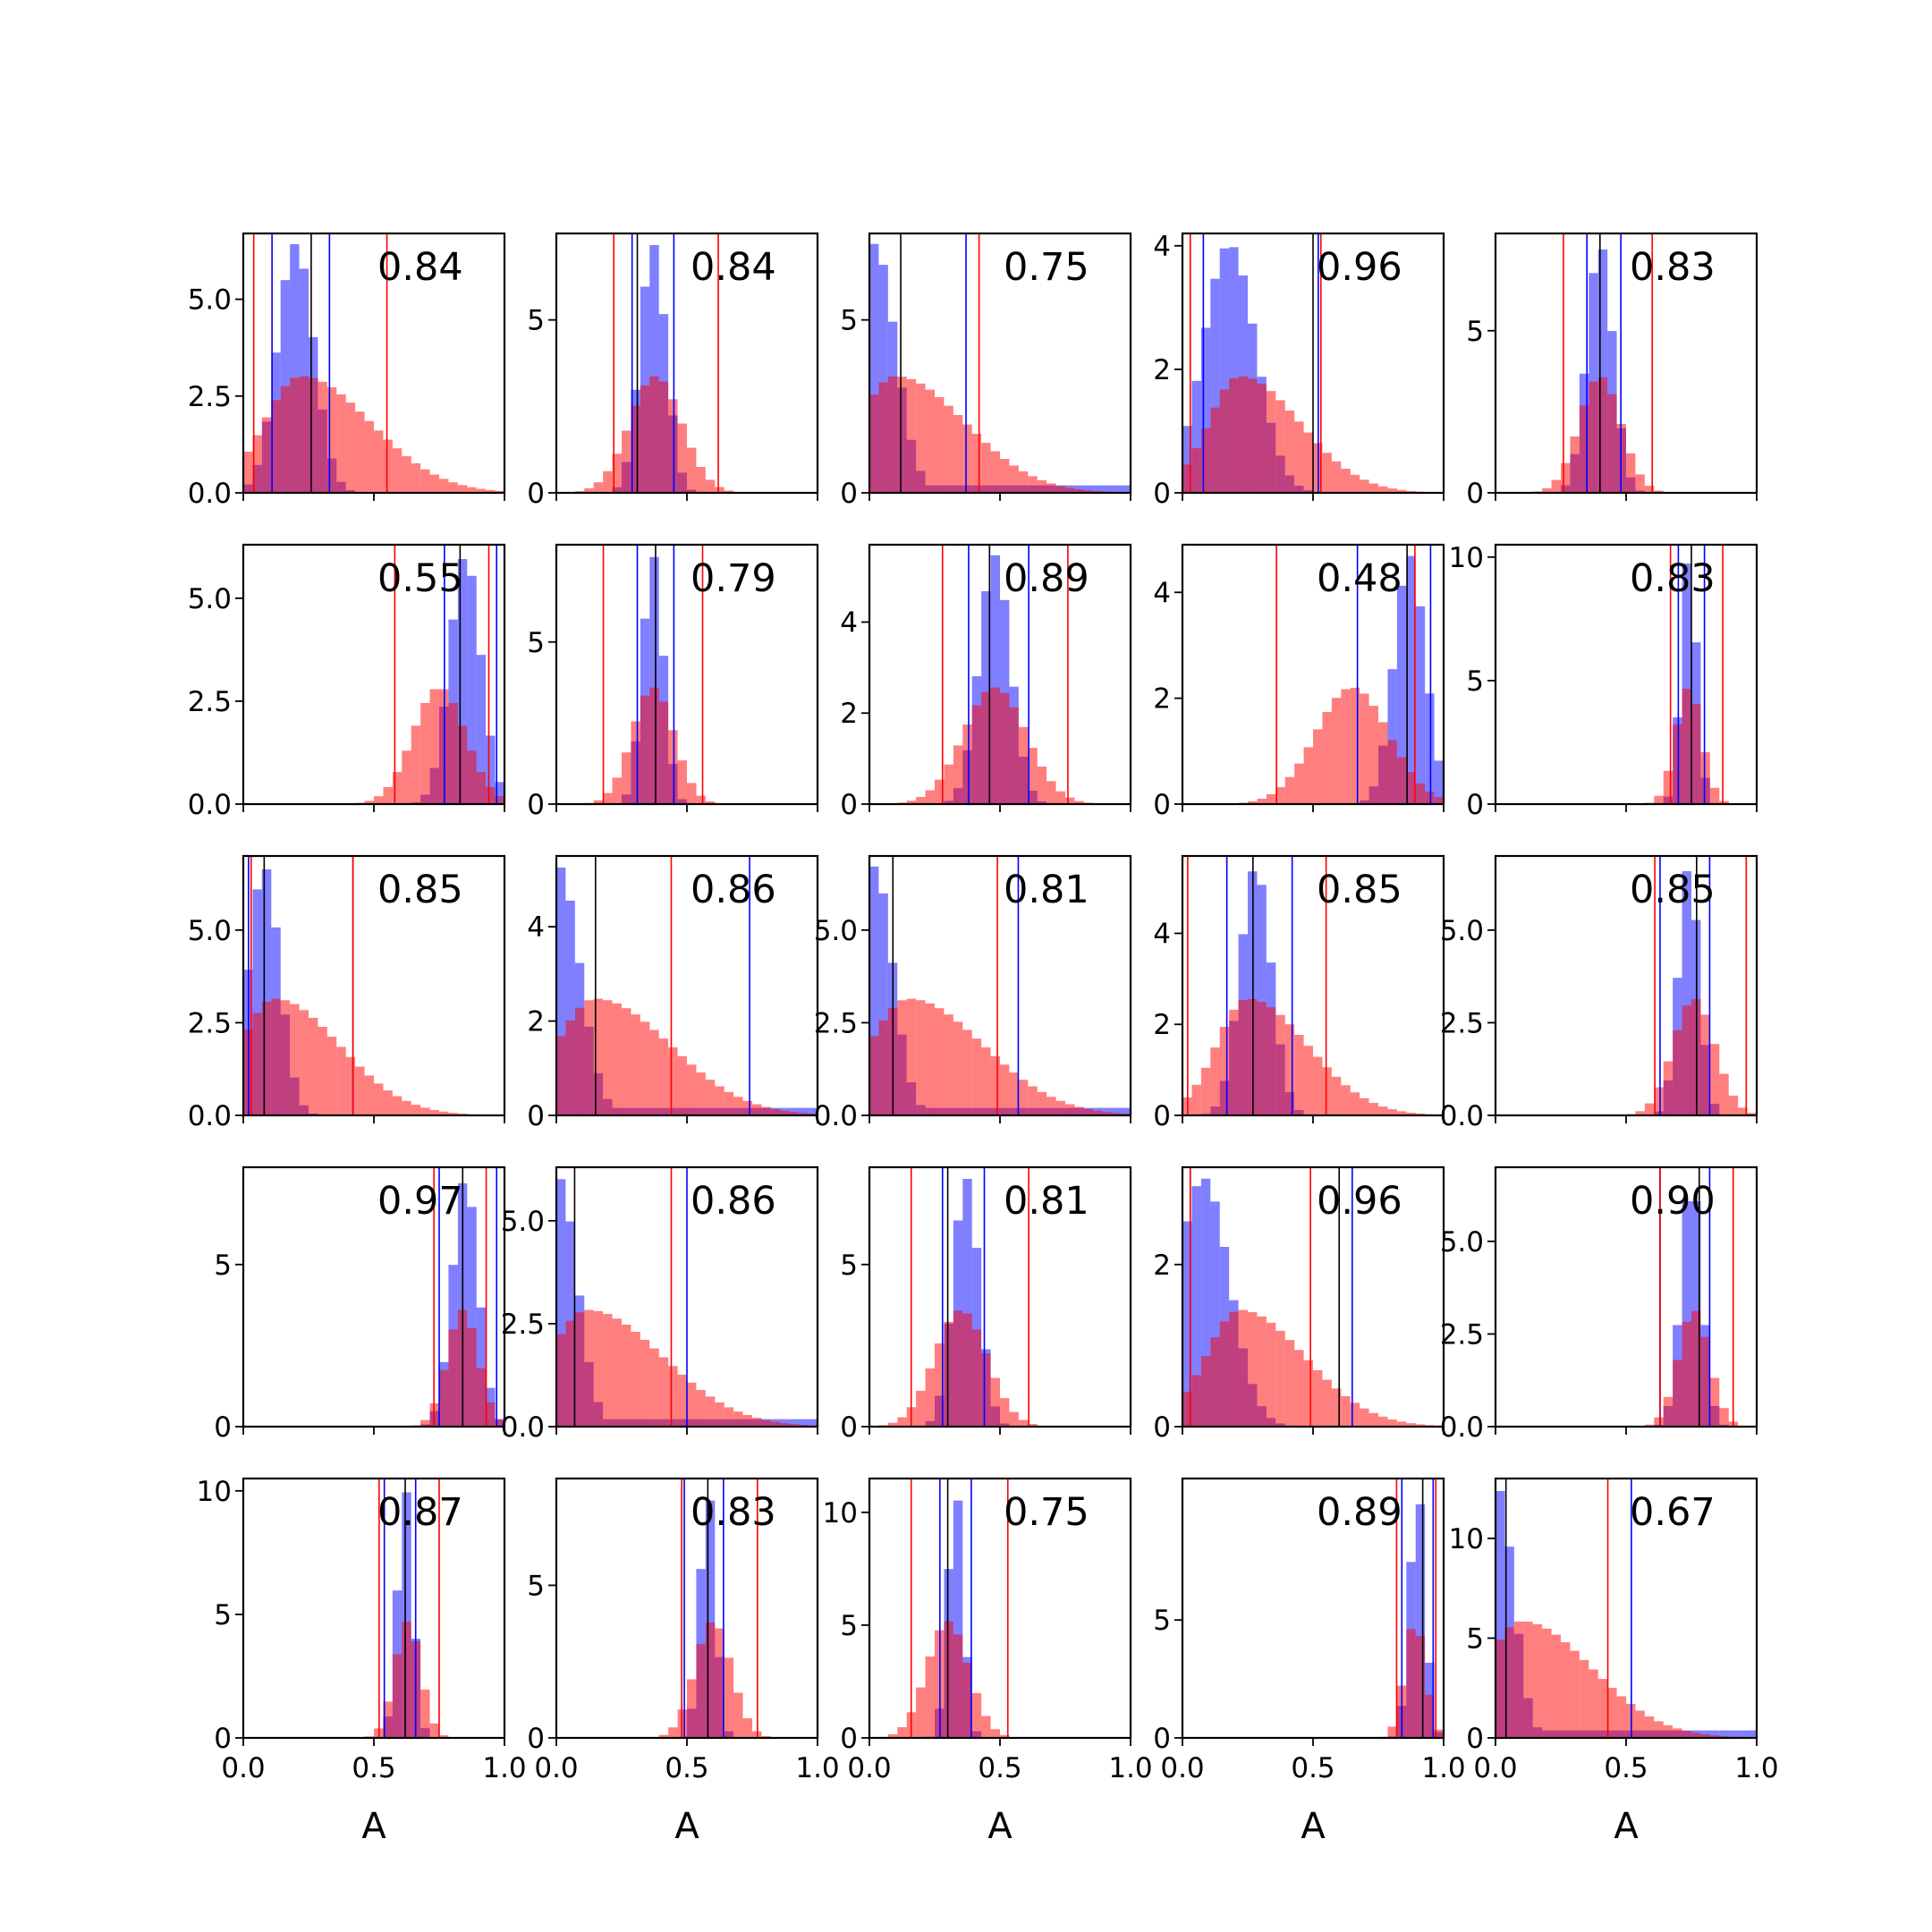  Describe the element at coordinates (1599, 1304) in the screenshot. I see `histogram-panel-20: 0.0 2.5 5.0 0.90` at that location.